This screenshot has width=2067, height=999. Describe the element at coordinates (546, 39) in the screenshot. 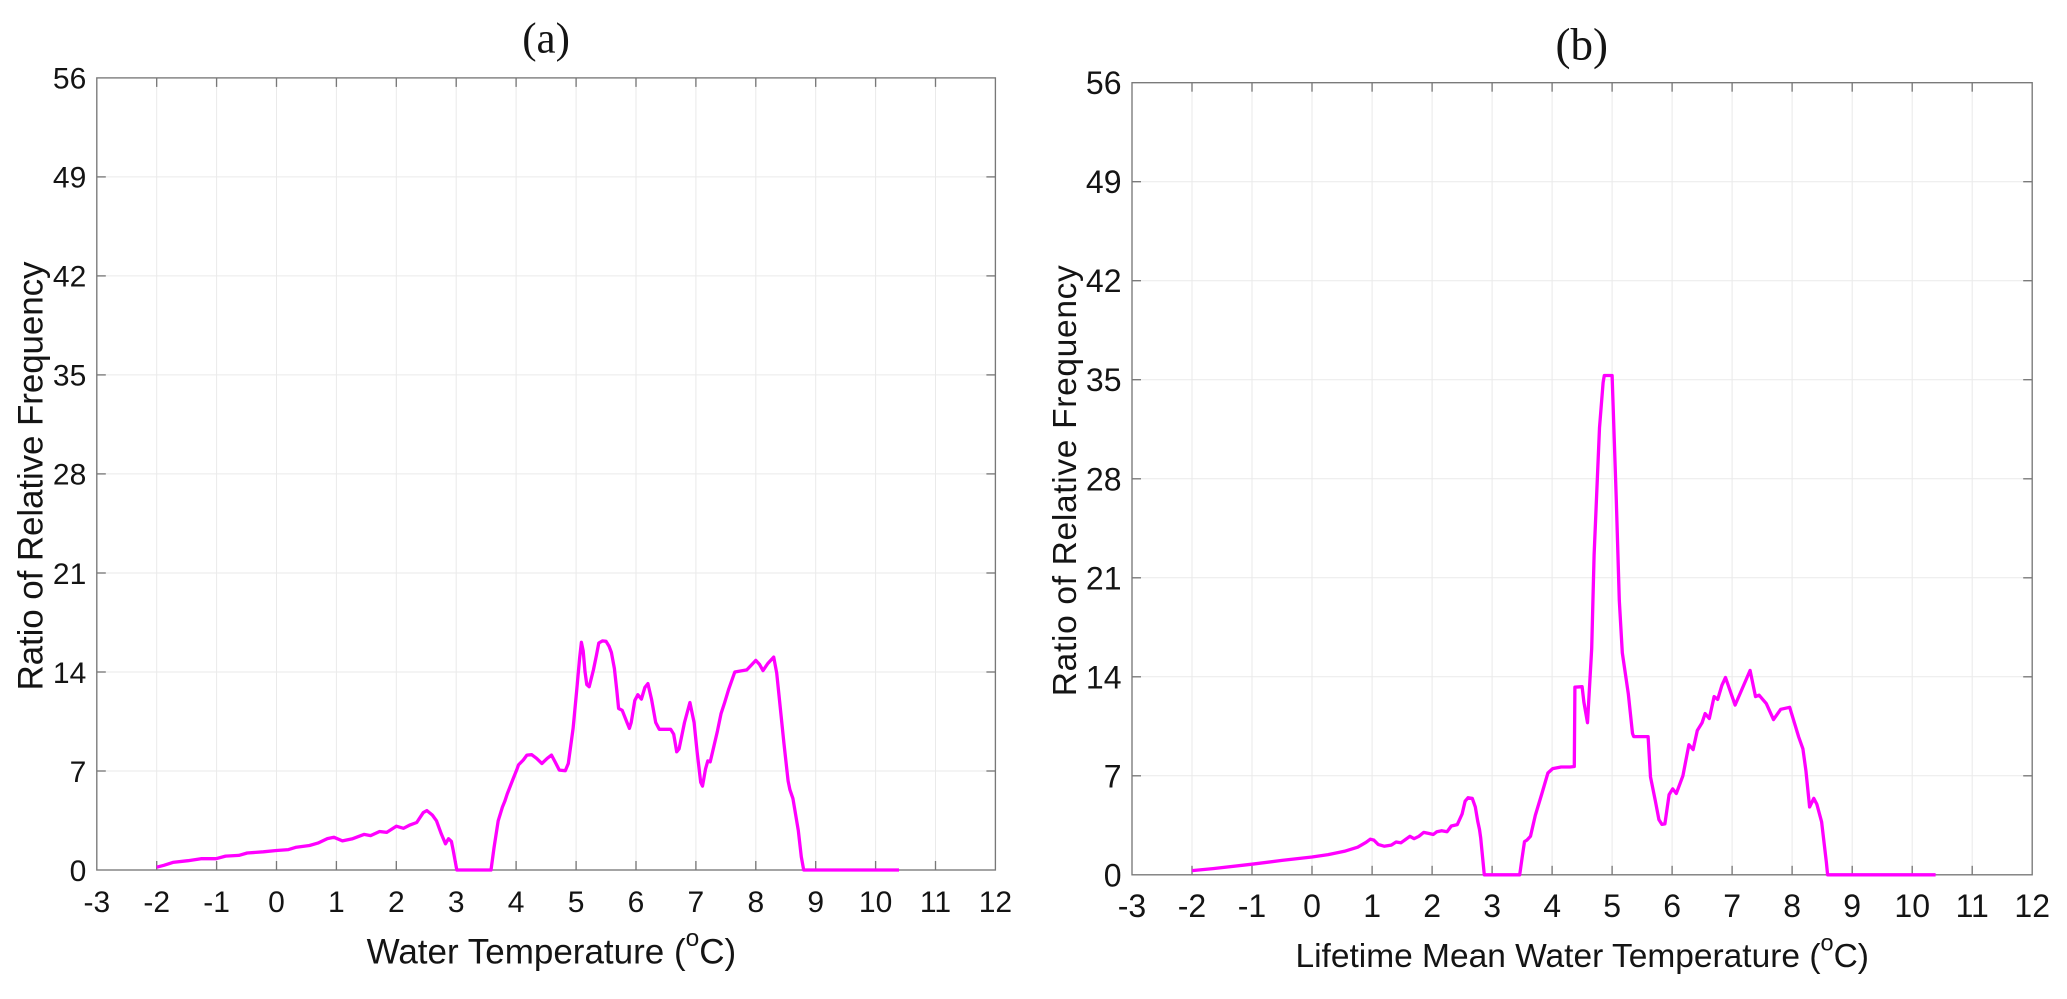

I see `svg-text: (a)` at that location.